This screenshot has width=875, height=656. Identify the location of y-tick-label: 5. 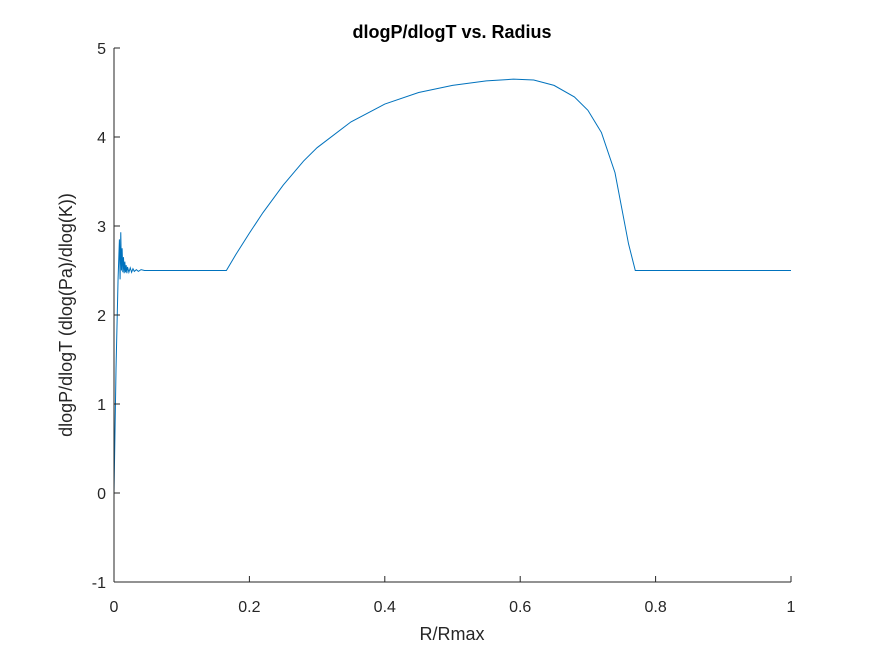
(101, 49).